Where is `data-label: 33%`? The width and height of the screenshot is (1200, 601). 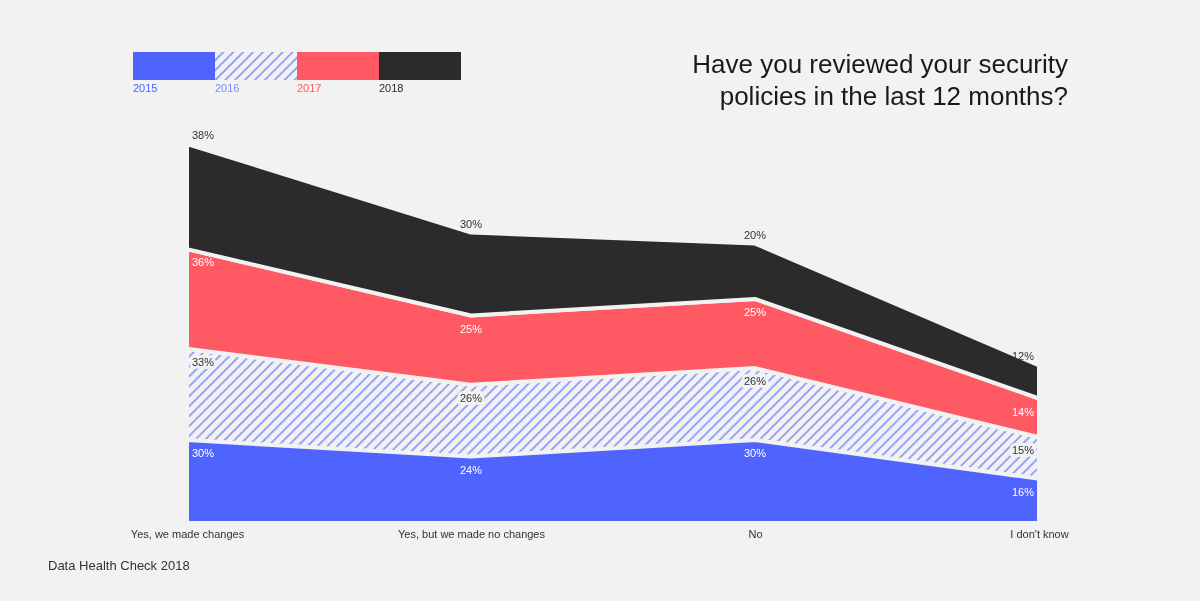 data-label: 33% is located at coordinates (203, 361).